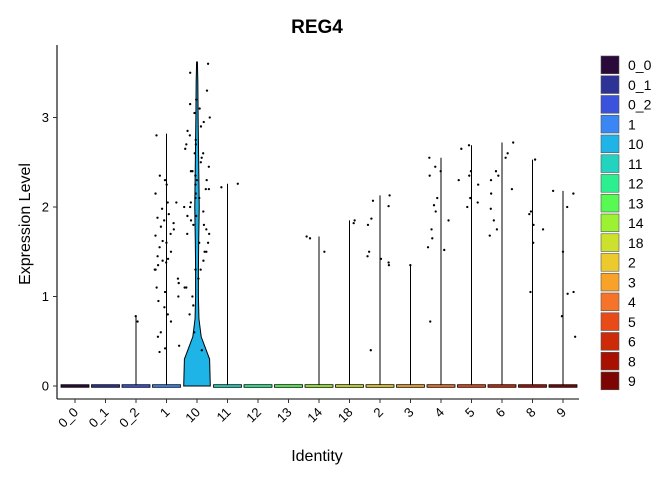  What do you see at coordinates (632, 124) in the screenshot?
I see `legend-label-1: 1` at bounding box center [632, 124].